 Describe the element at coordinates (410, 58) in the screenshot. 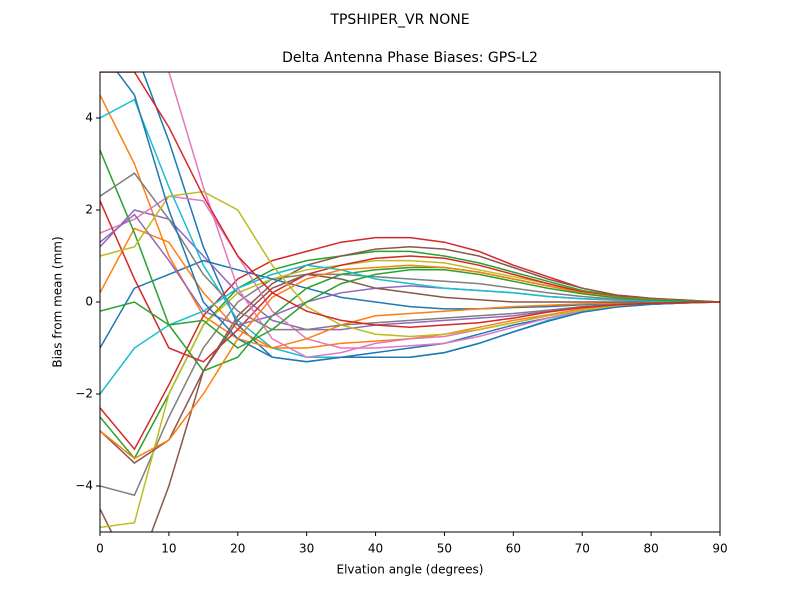

I see `chart-title: Delta Antenna Phase Biases: GPS-L2` at that location.